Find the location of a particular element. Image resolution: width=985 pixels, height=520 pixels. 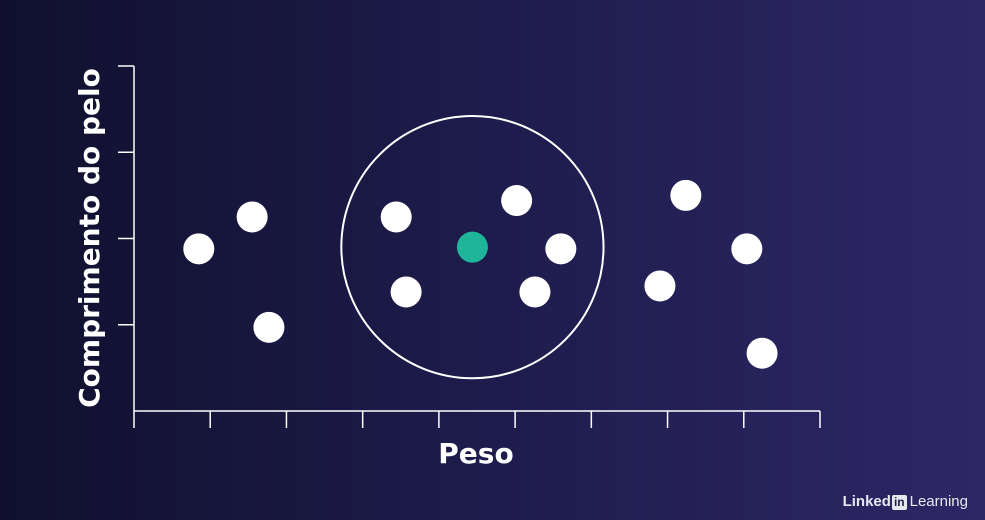

logo-in-badge: in is located at coordinates (899, 502).